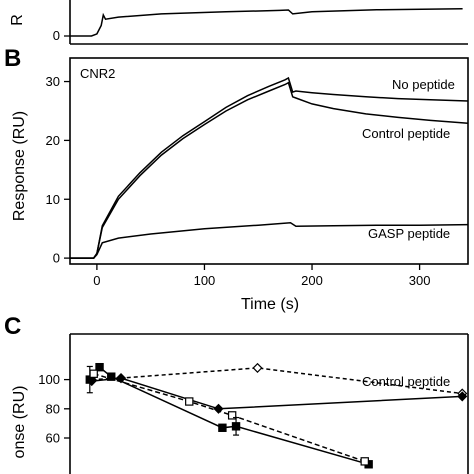  What do you see at coordinates (53, 81) in the screenshot?
I see `panel-b-y-tick-label: 30` at bounding box center [53, 81].